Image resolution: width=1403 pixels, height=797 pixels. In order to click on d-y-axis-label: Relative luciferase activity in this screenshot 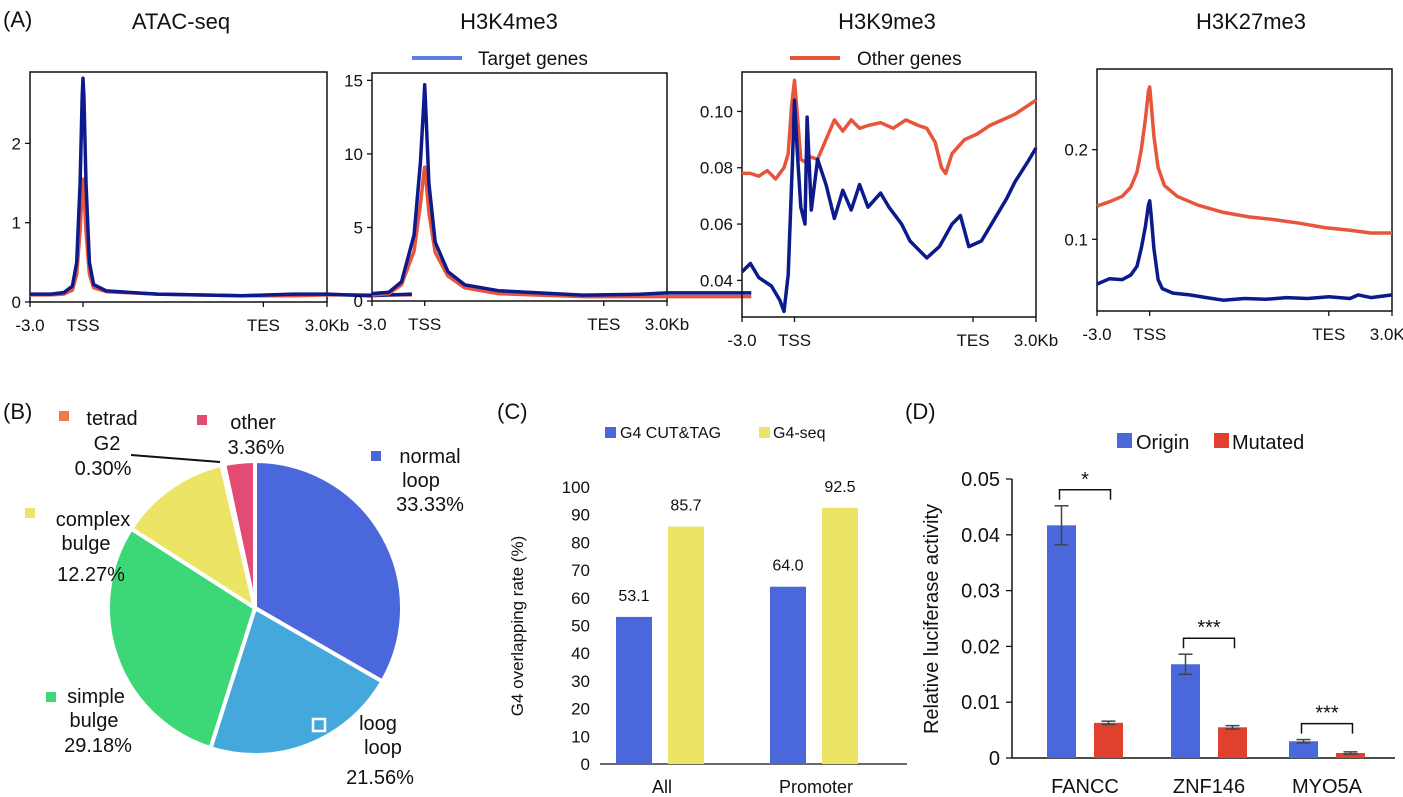, I will do `click(932, 619)`.